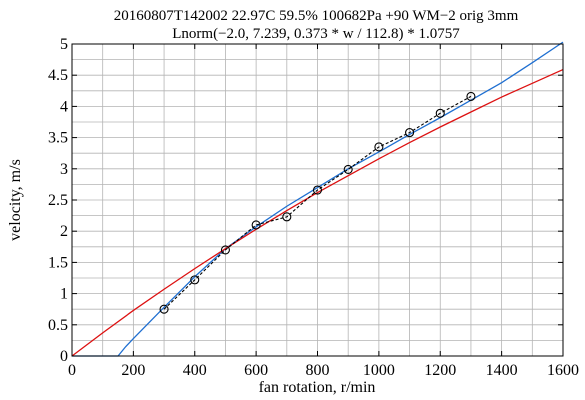 The height and width of the screenshot is (400, 585). I want to click on x-axis-label: fan rotation, r/min, so click(317, 387).